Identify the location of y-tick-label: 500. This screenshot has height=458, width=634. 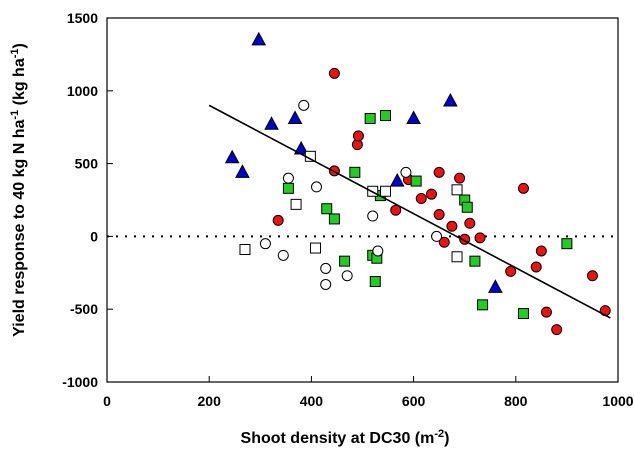
(87, 164).